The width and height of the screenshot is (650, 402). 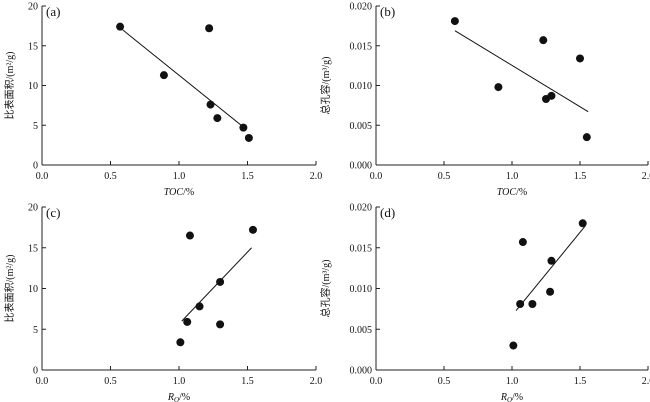 I want to click on panel-label: (c), so click(x=53, y=212).